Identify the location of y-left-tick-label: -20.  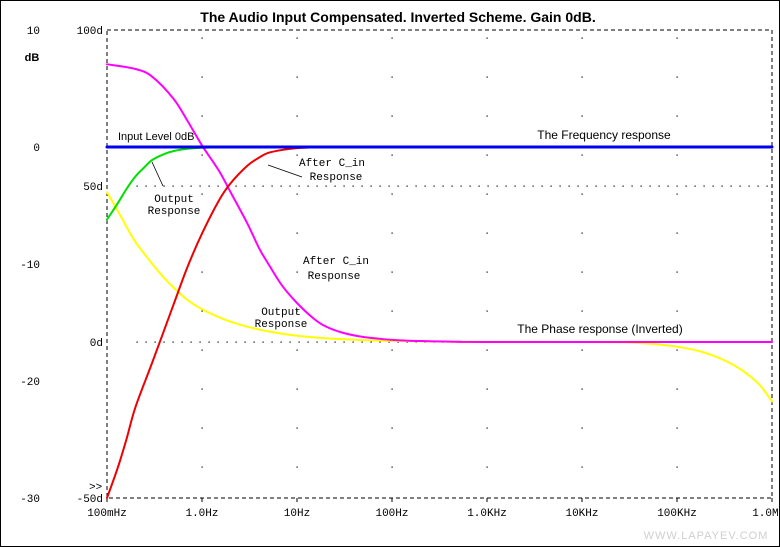
(30, 383).